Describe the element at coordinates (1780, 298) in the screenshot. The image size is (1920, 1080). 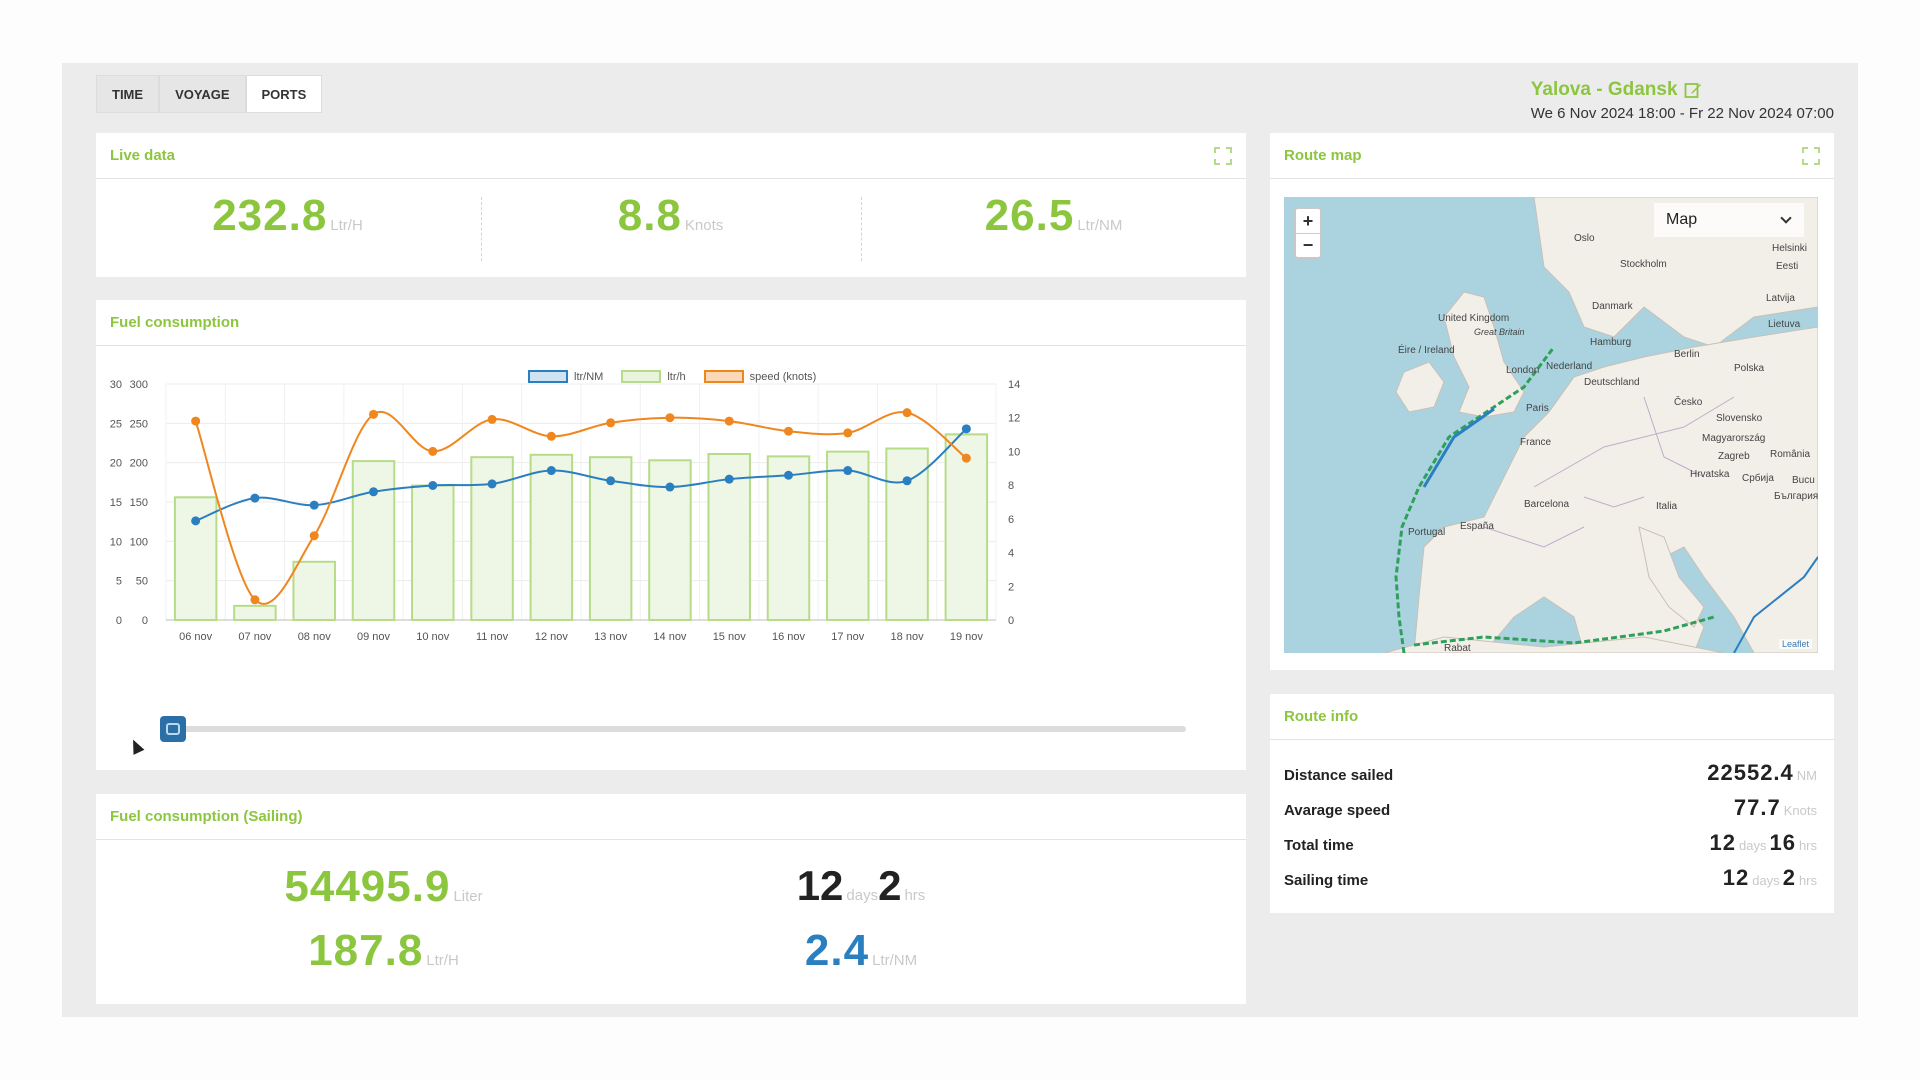
I see `map-label: Latvija` at that location.